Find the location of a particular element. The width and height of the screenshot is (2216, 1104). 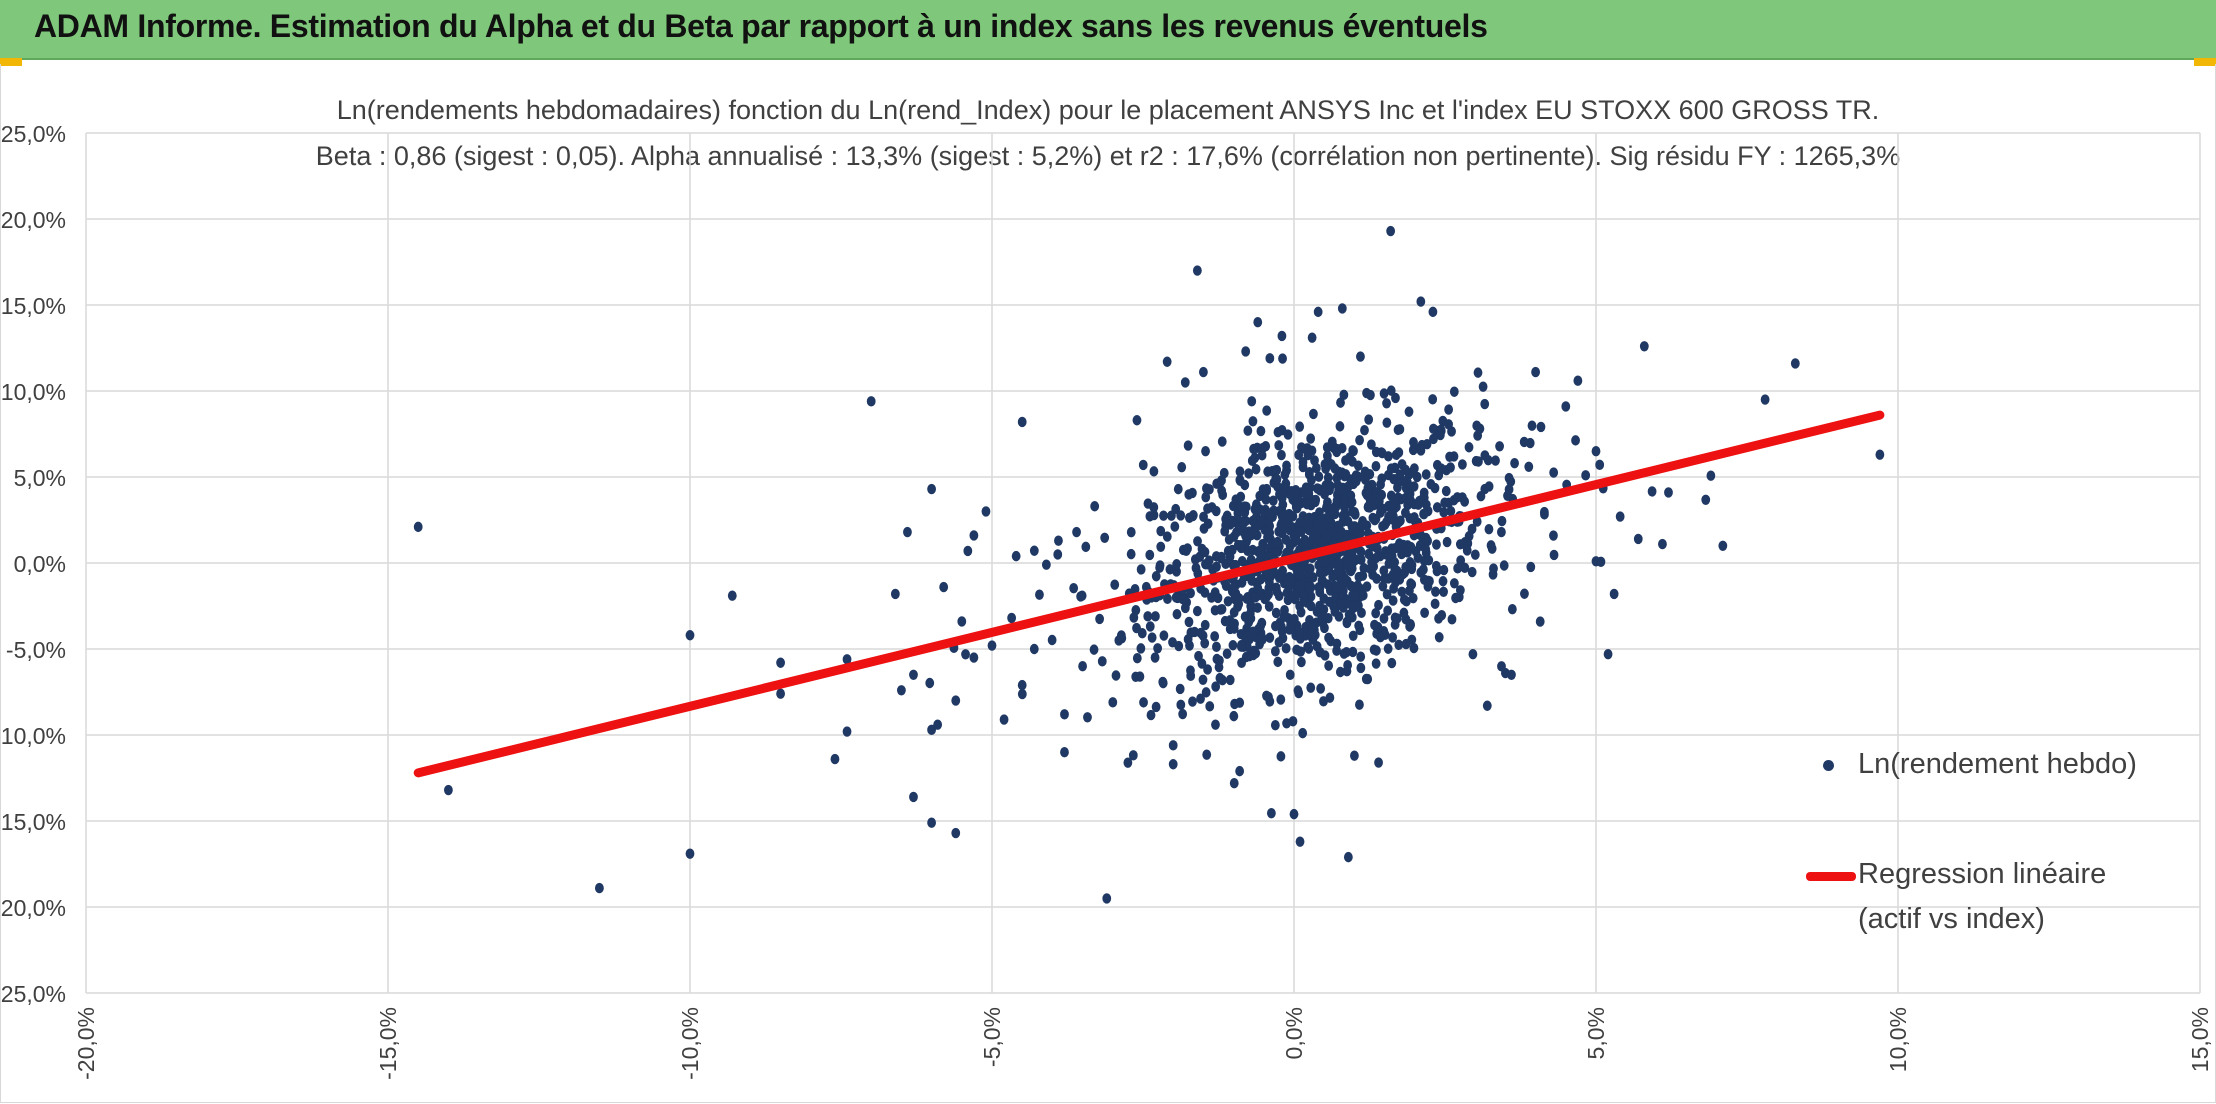

y-tick-label: -10,0% is located at coordinates (33, 736).